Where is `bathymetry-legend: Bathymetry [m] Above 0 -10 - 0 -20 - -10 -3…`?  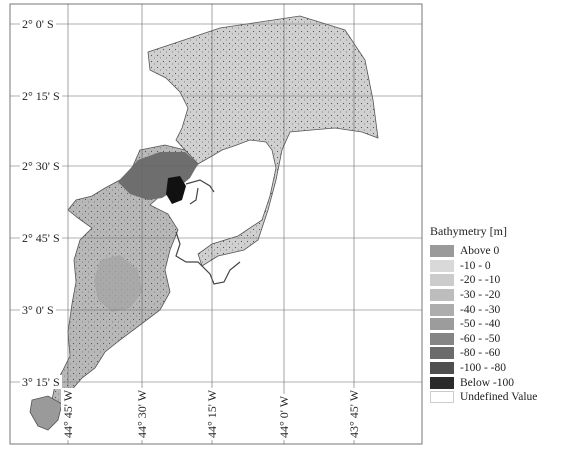 bathymetry-legend: Bathymetry [m] Above 0 -10 - 0 -20 - -10 -3… is located at coordinates (503, 314).